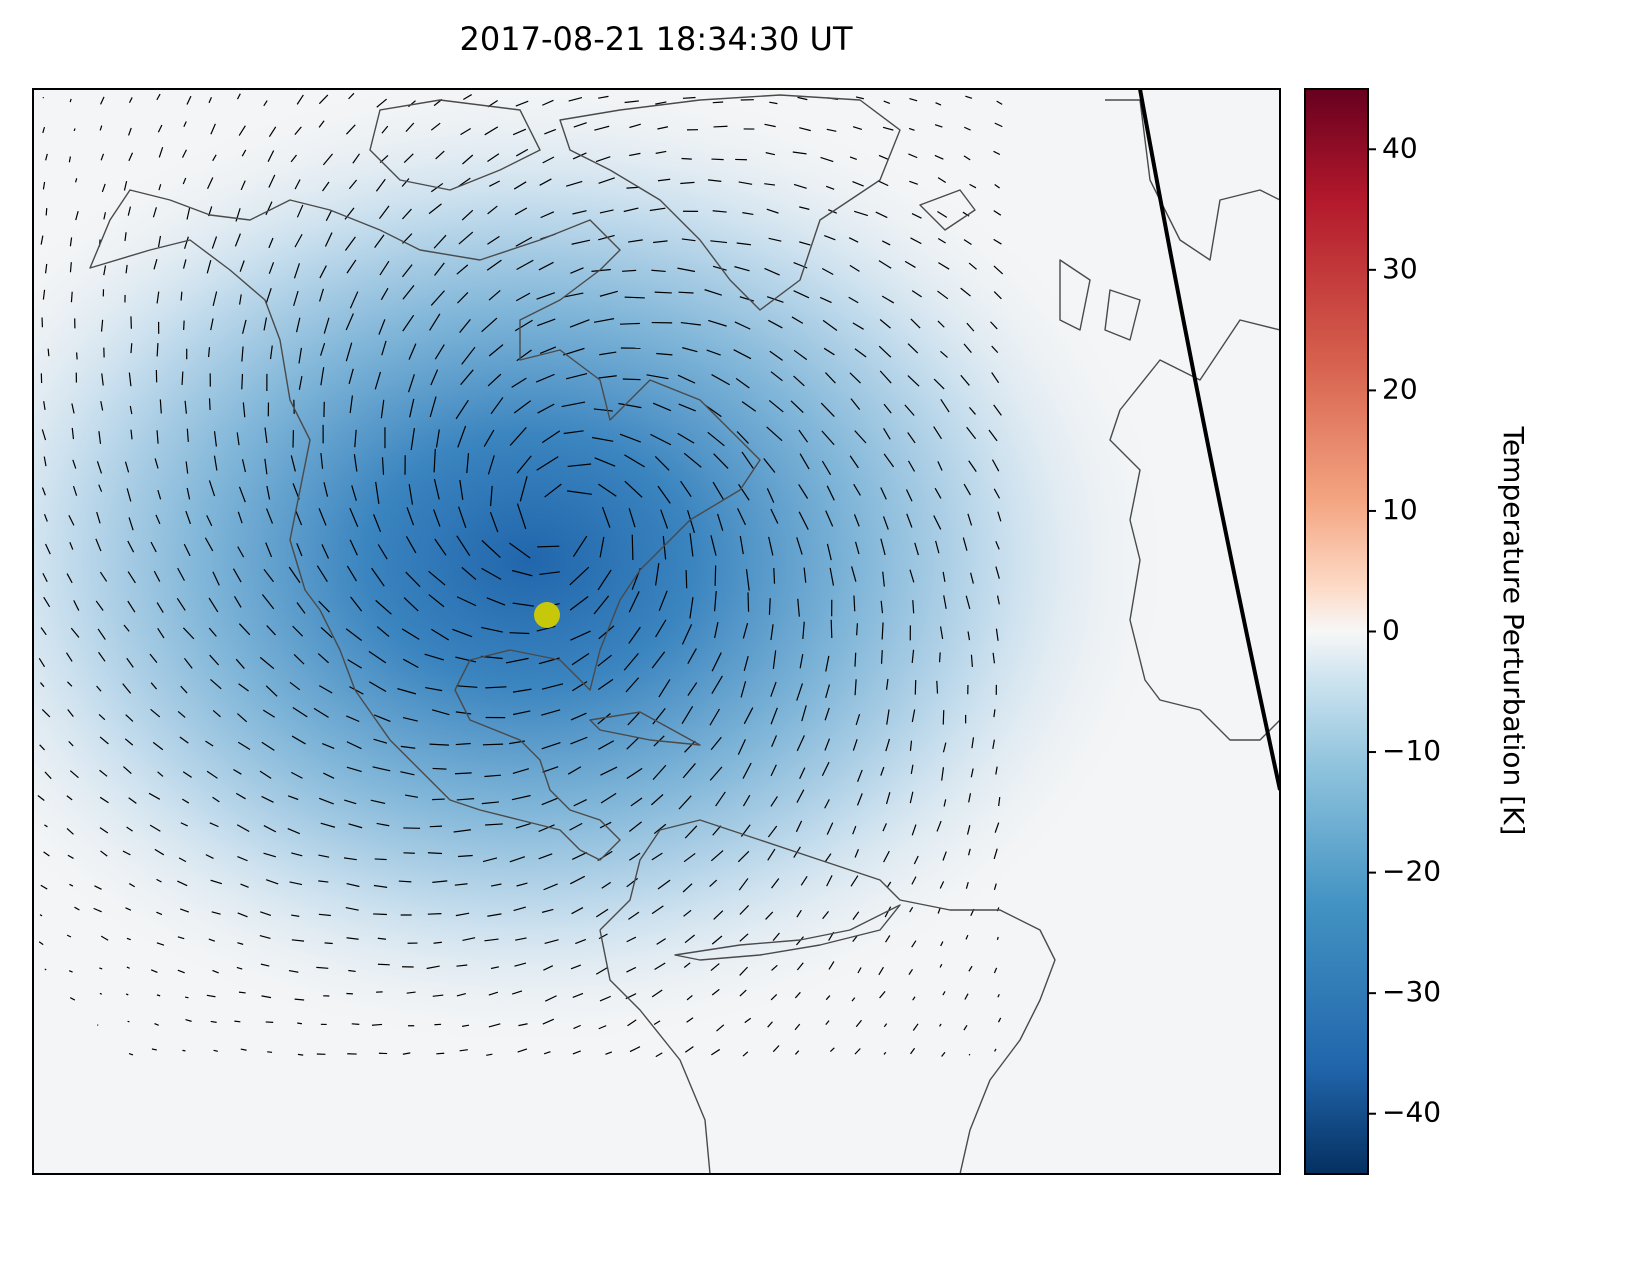 The width and height of the screenshot is (1638, 1264). What do you see at coordinates (656, 39) in the screenshot?
I see `map-title: 2017-08-21 18:34:30 UT` at bounding box center [656, 39].